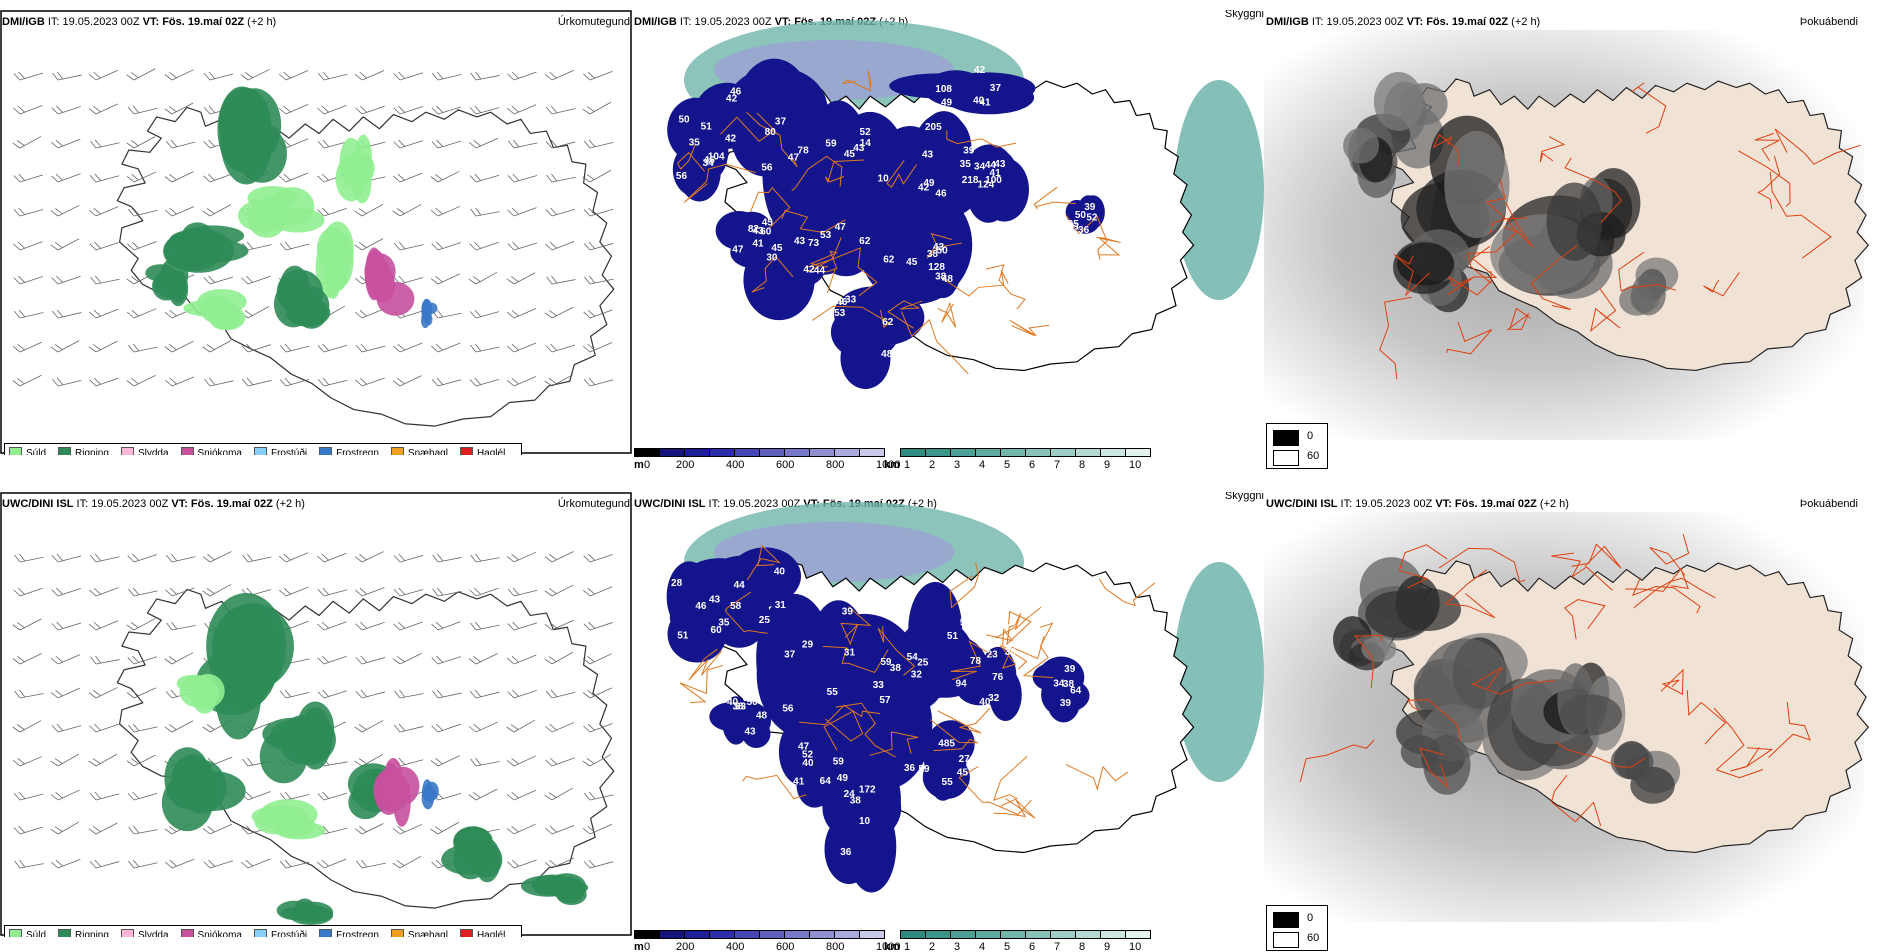  What do you see at coordinates (1286, 458) in the screenshot?
I see `fog-legend-swatch` at bounding box center [1286, 458].